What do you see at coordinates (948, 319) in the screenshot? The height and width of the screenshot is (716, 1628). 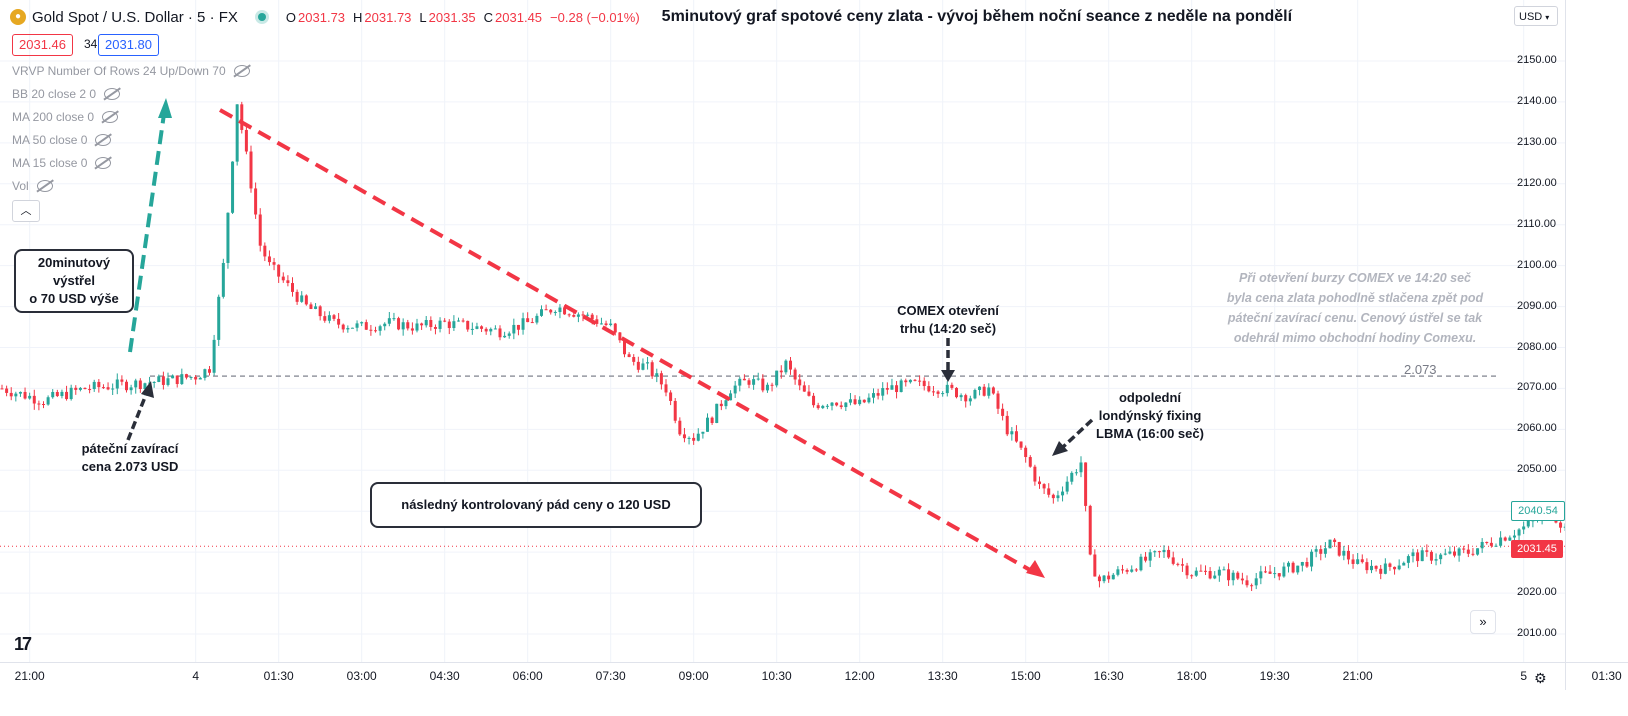 I see `comex-note: COMEX otevření trhu (14:20 seč)` at bounding box center [948, 319].